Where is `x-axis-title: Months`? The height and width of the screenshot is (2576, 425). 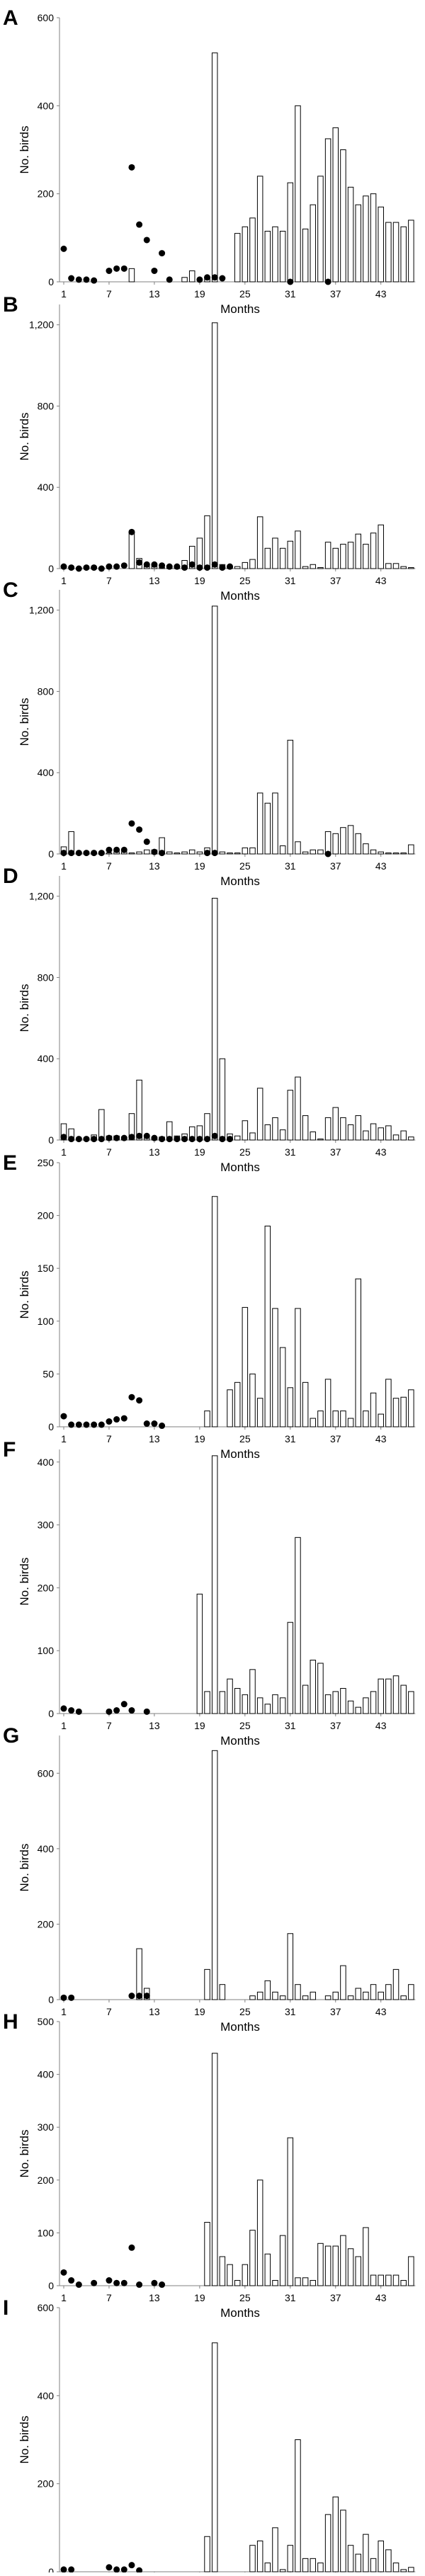
x-axis-title: Months is located at coordinates (240, 1167).